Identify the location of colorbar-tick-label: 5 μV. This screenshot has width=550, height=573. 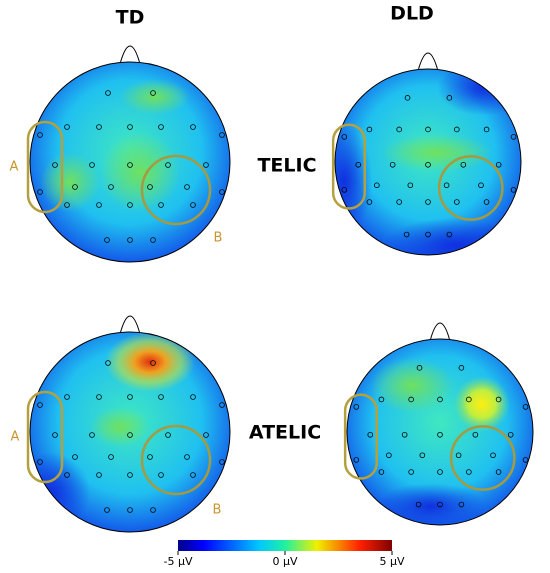
(391, 561).